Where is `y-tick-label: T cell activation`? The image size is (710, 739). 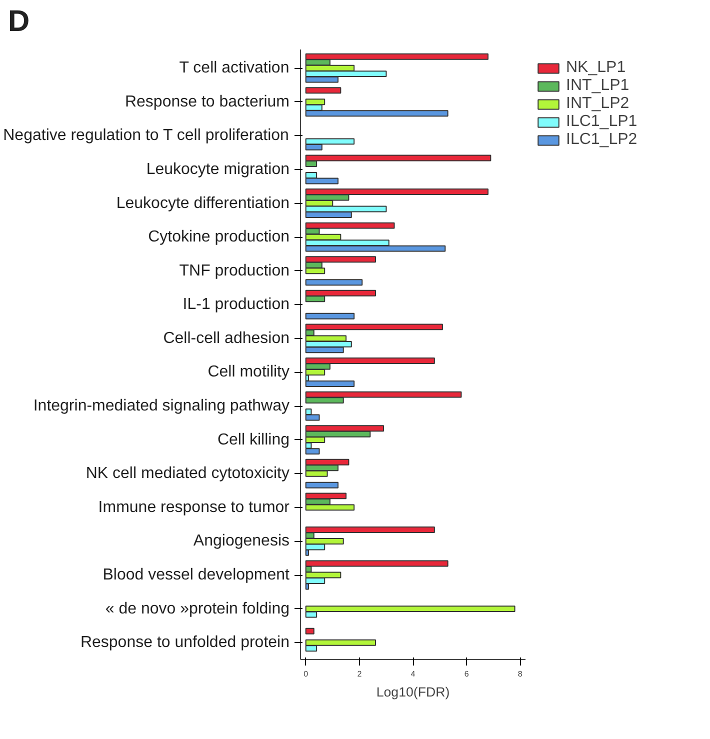
y-tick-label: T cell activation is located at coordinates (234, 68).